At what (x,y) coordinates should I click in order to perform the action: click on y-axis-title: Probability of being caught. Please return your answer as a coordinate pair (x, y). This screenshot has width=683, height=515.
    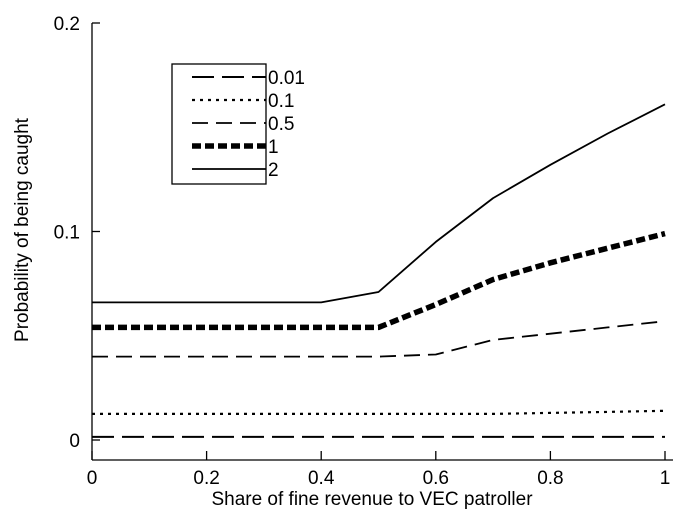
    Looking at the image, I should click on (22, 229).